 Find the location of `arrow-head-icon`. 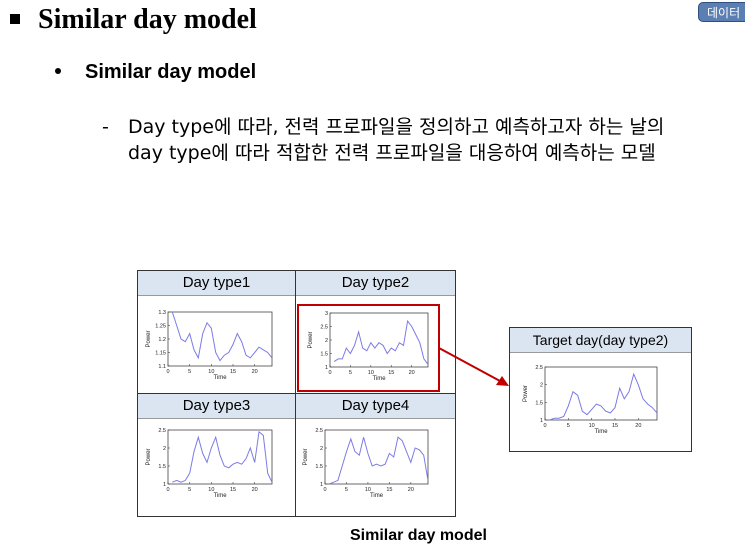

arrow-head-icon is located at coordinates (502, 381).